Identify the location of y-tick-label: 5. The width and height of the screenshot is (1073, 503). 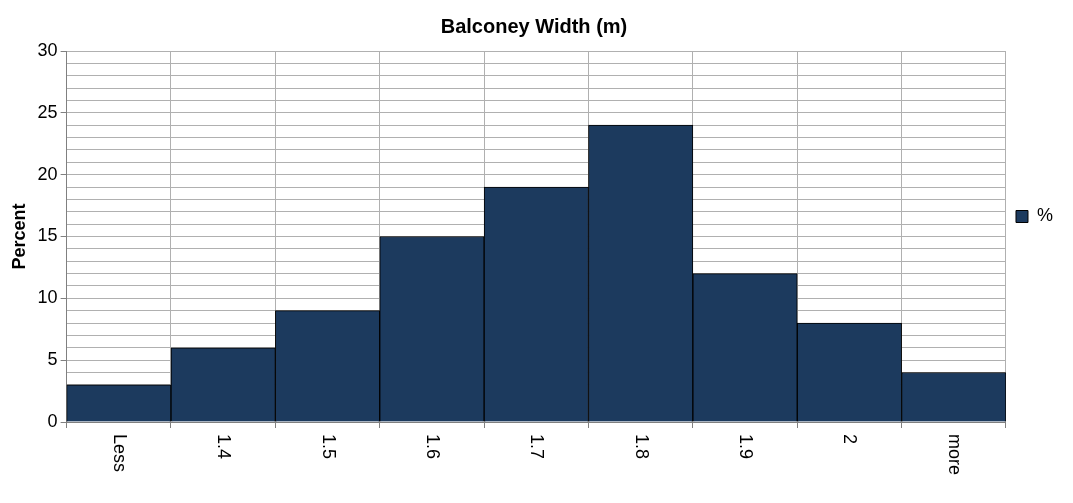
(52, 359).